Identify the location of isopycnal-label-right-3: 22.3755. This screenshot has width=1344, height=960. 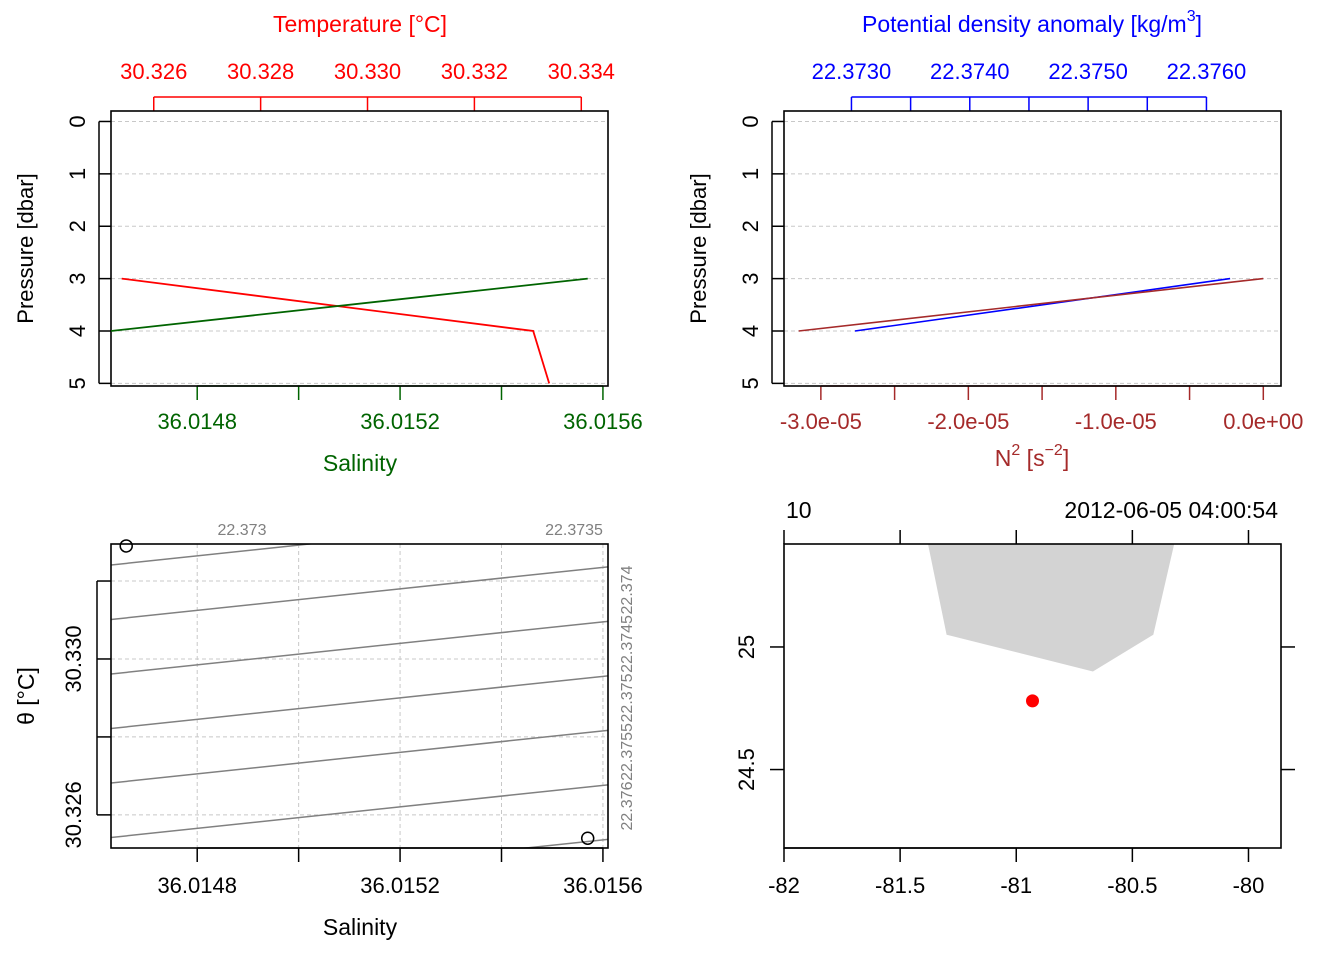
(627, 752).